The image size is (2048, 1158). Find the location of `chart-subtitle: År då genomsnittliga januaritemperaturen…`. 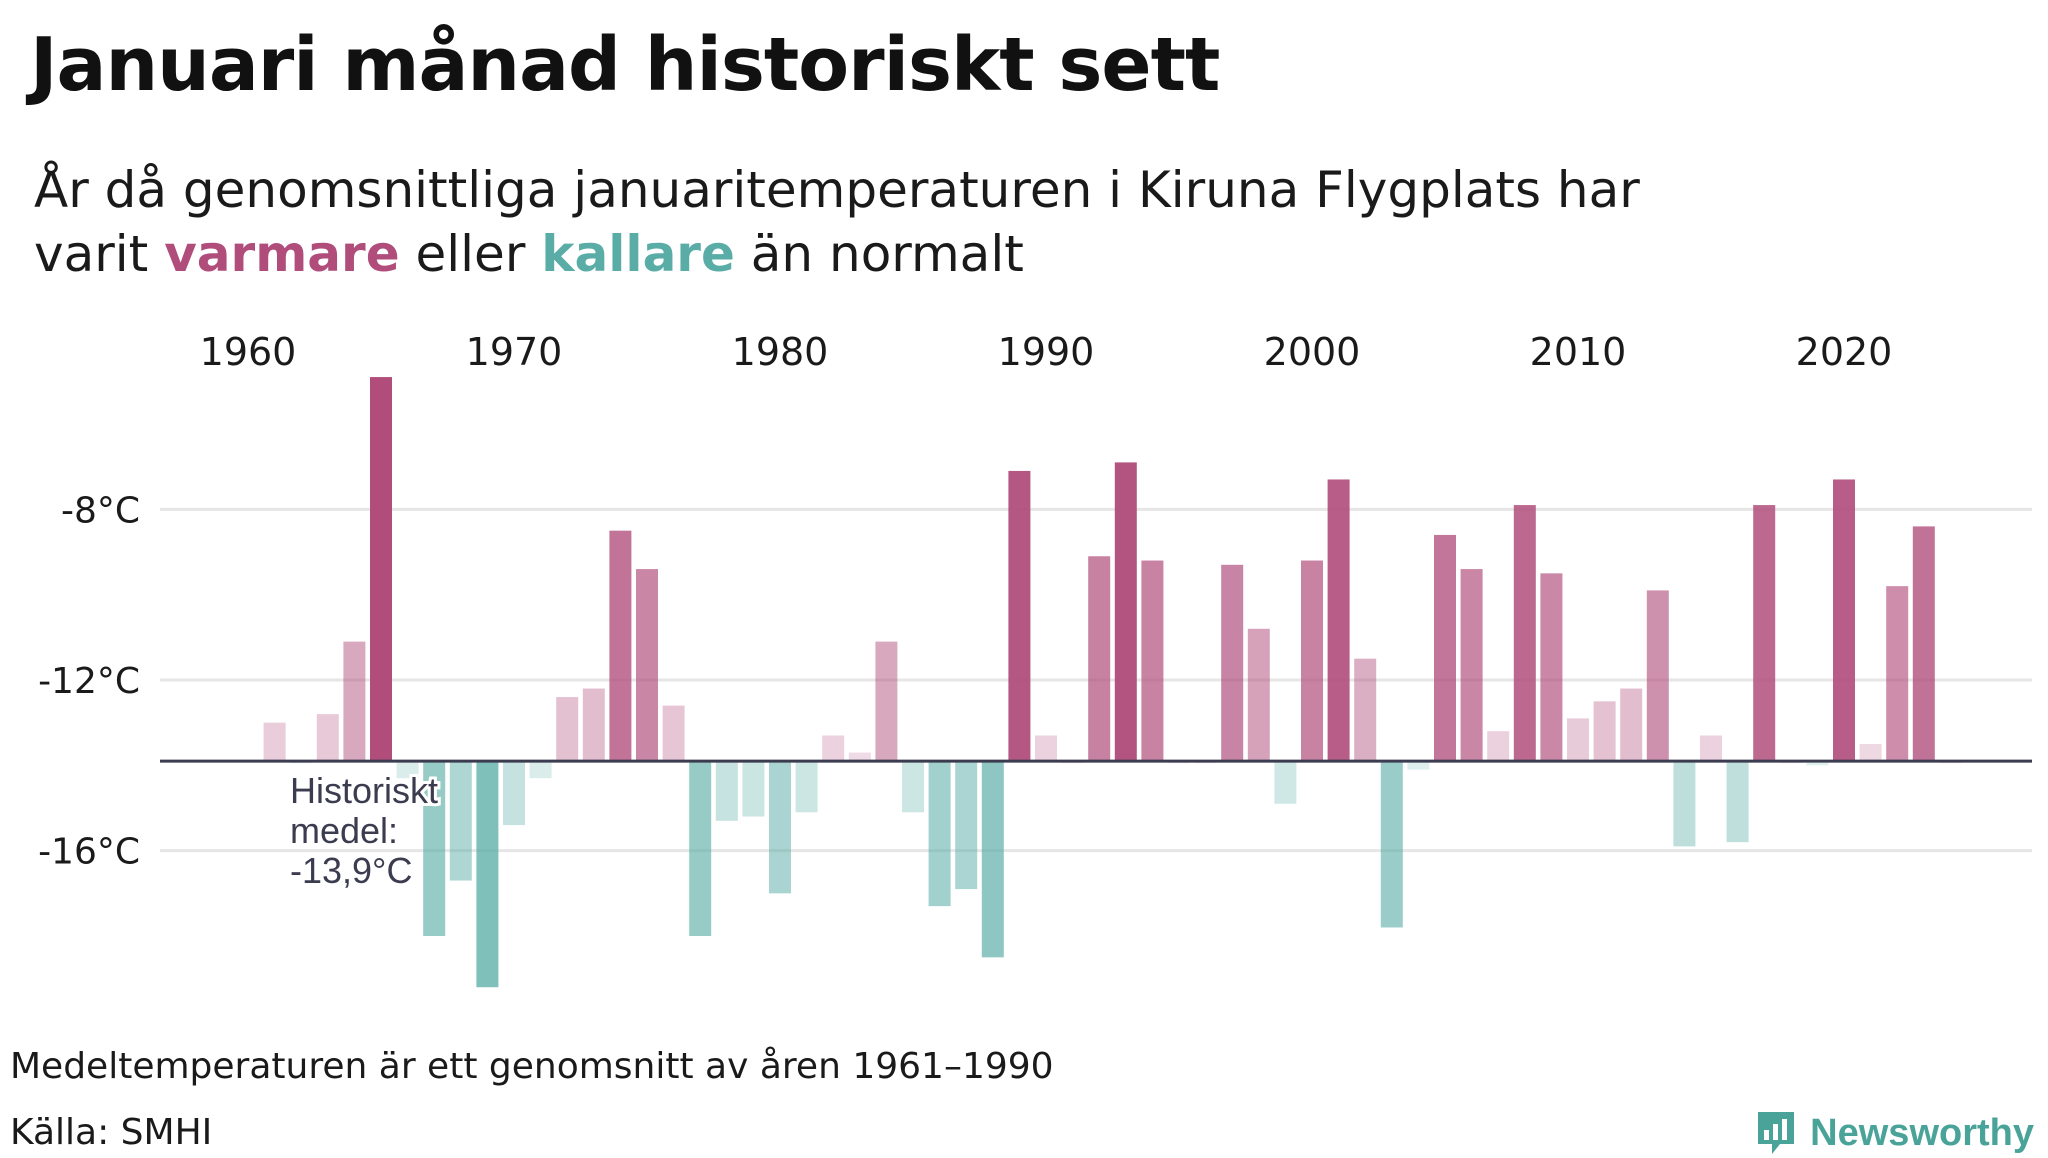

chart-subtitle: År då genomsnittliga januaritemperaturen… is located at coordinates (984, 222).